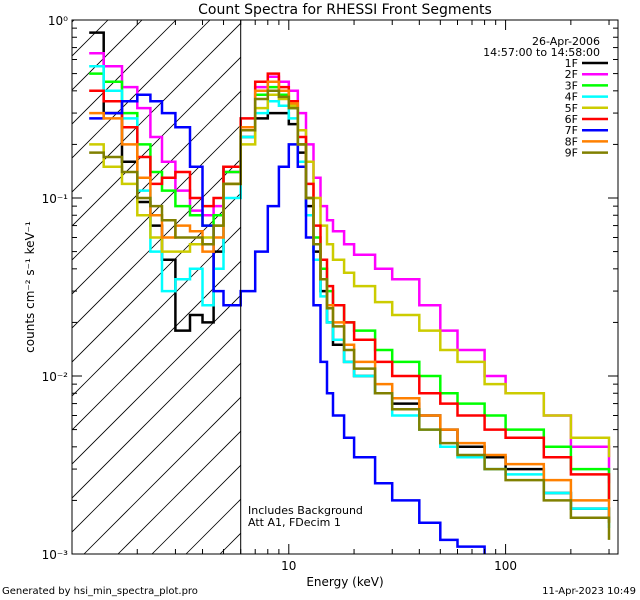 The image size is (640, 600). Describe the element at coordinates (294, 522) in the screenshot. I see `annotation-attenuator: Att A1, FDecim 1` at that location.